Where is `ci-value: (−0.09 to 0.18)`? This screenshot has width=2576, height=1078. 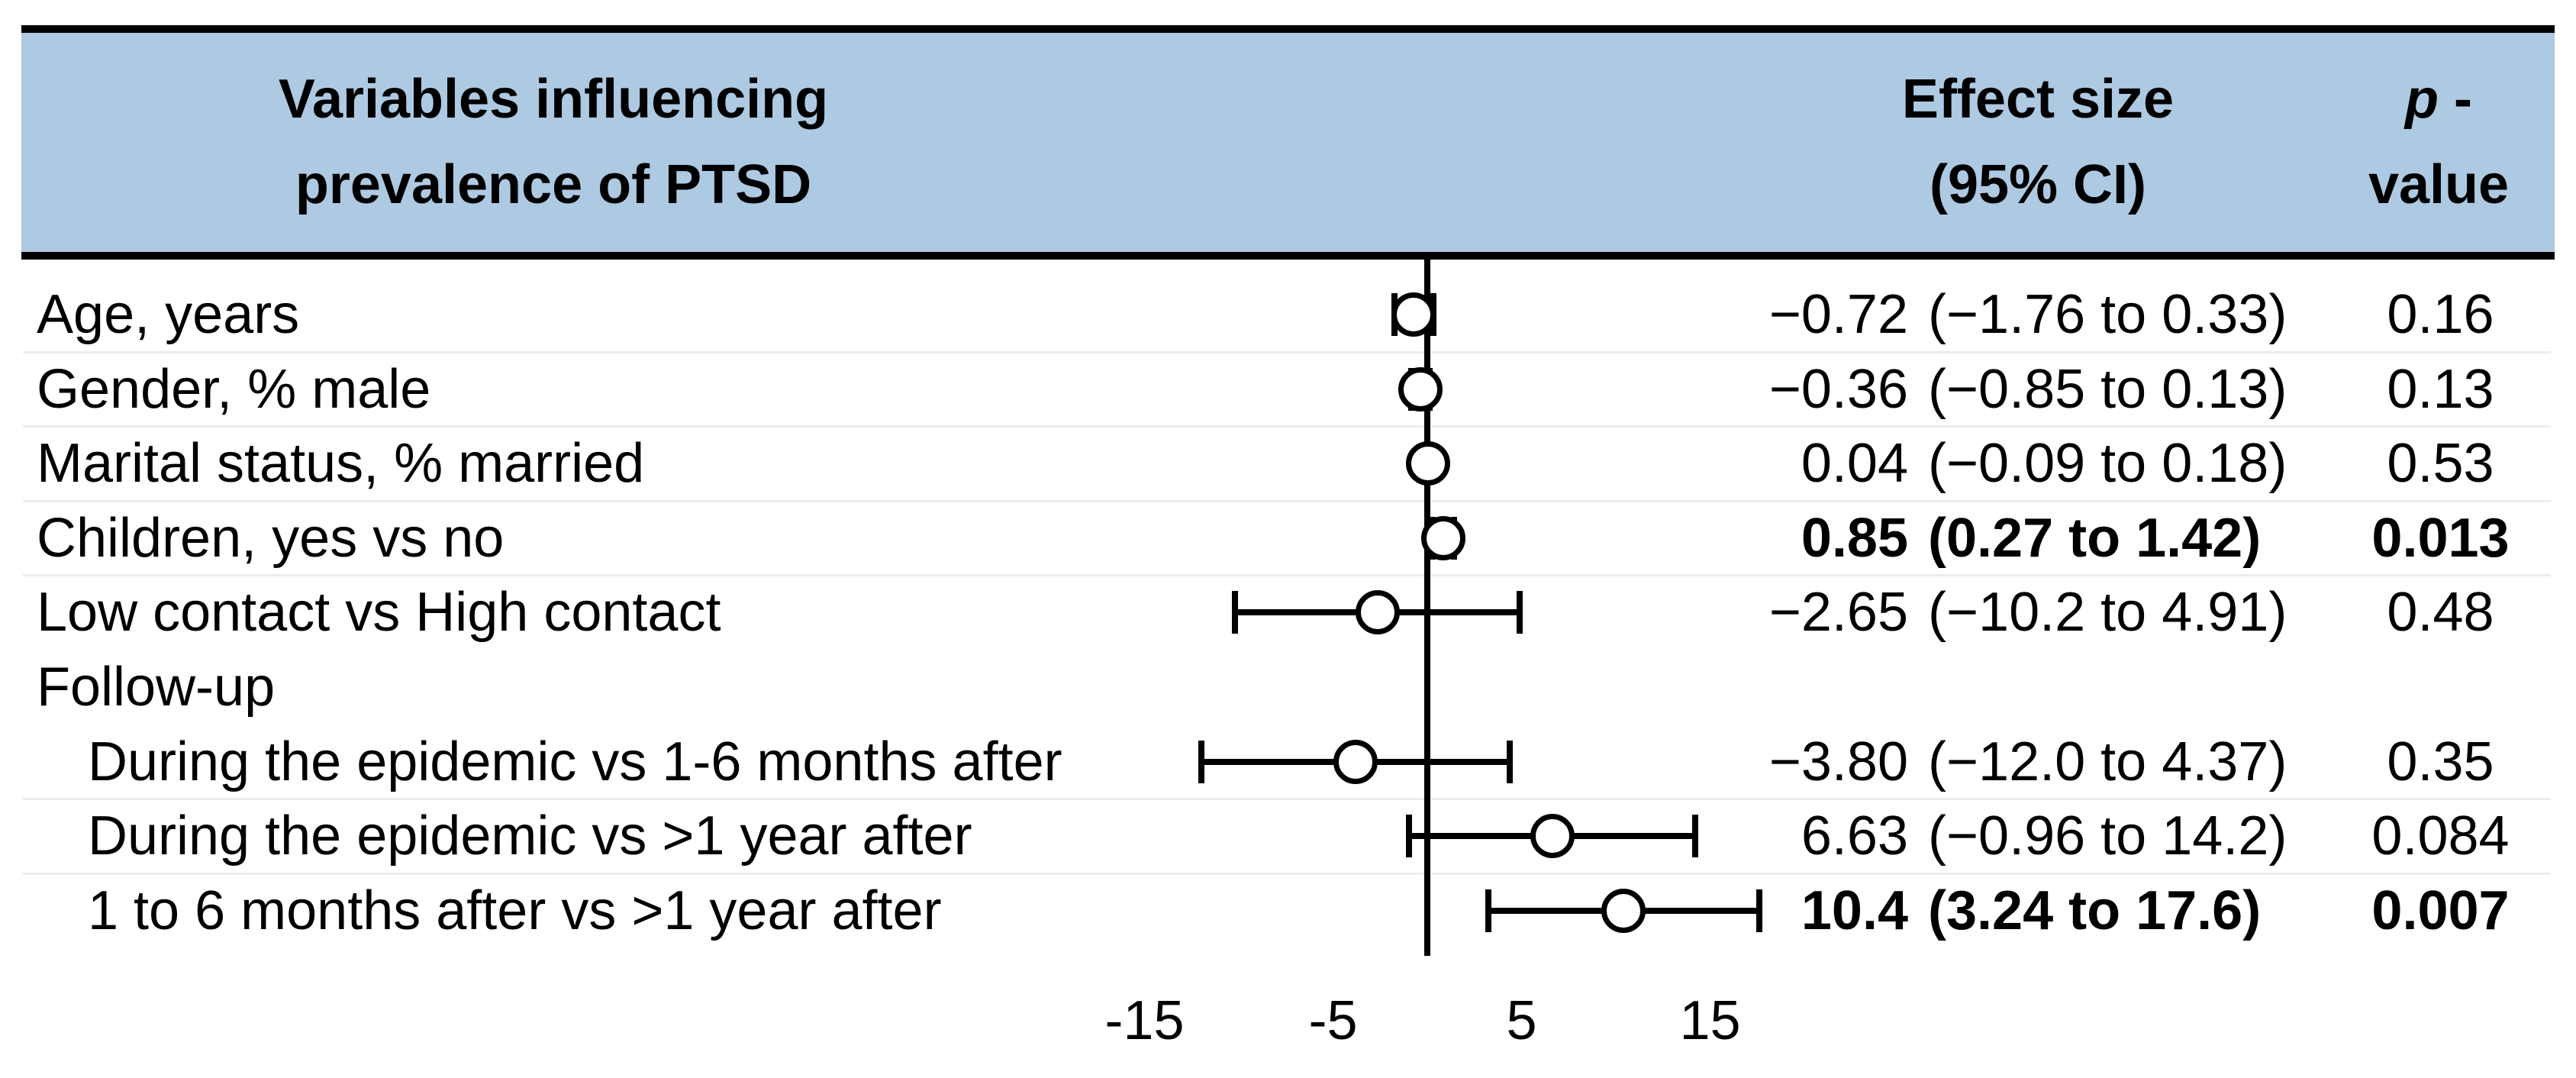
ci-value: (−0.09 to 0.18) is located at coordinates (2108, 464).